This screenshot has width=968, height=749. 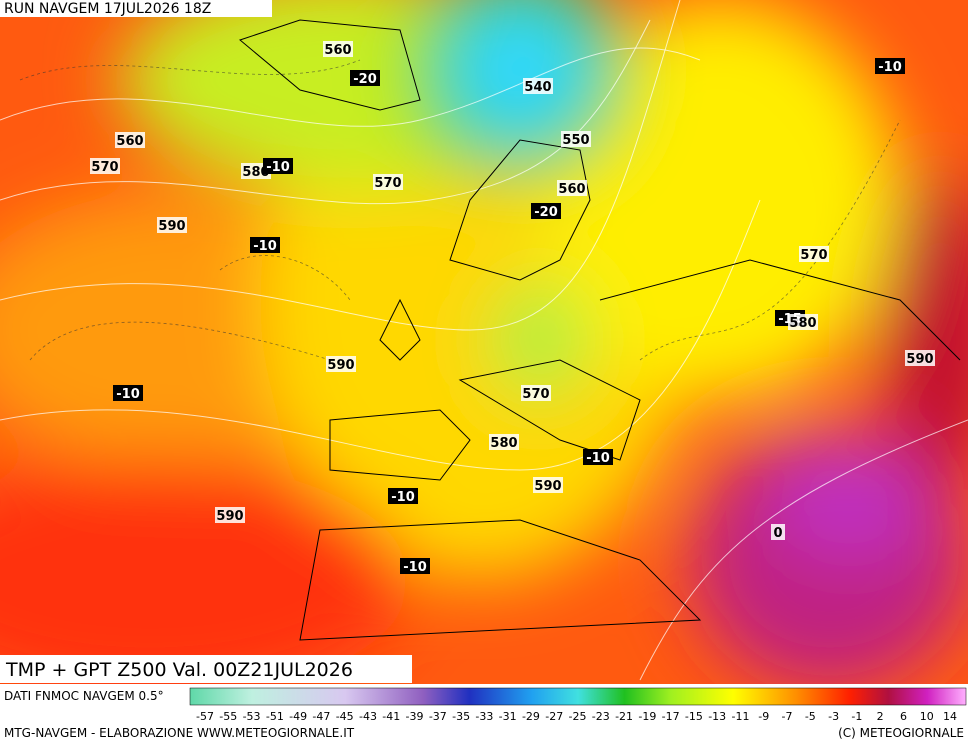 I want to click on height-label: 540, so click(x=537, y=87).